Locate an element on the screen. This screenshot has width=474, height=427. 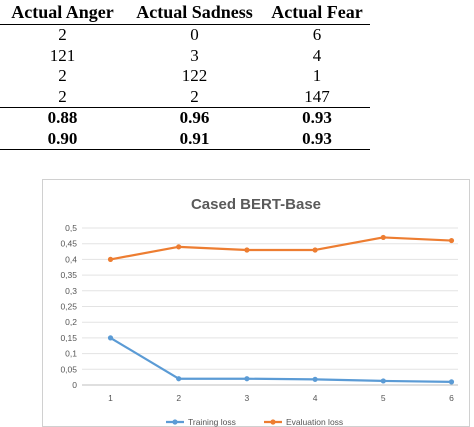
header-actual-anger: Actual Anger is located at coordinates (62, 12).